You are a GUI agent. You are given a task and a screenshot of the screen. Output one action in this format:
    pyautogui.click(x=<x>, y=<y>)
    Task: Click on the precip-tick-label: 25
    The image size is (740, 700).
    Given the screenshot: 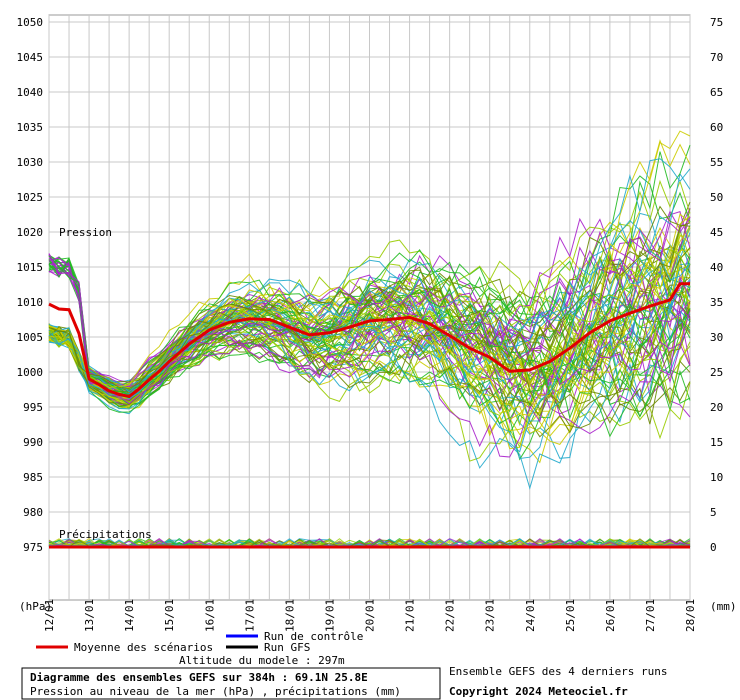 What is the action you would take?
    pyautogui.click(x=716, y=372)
    